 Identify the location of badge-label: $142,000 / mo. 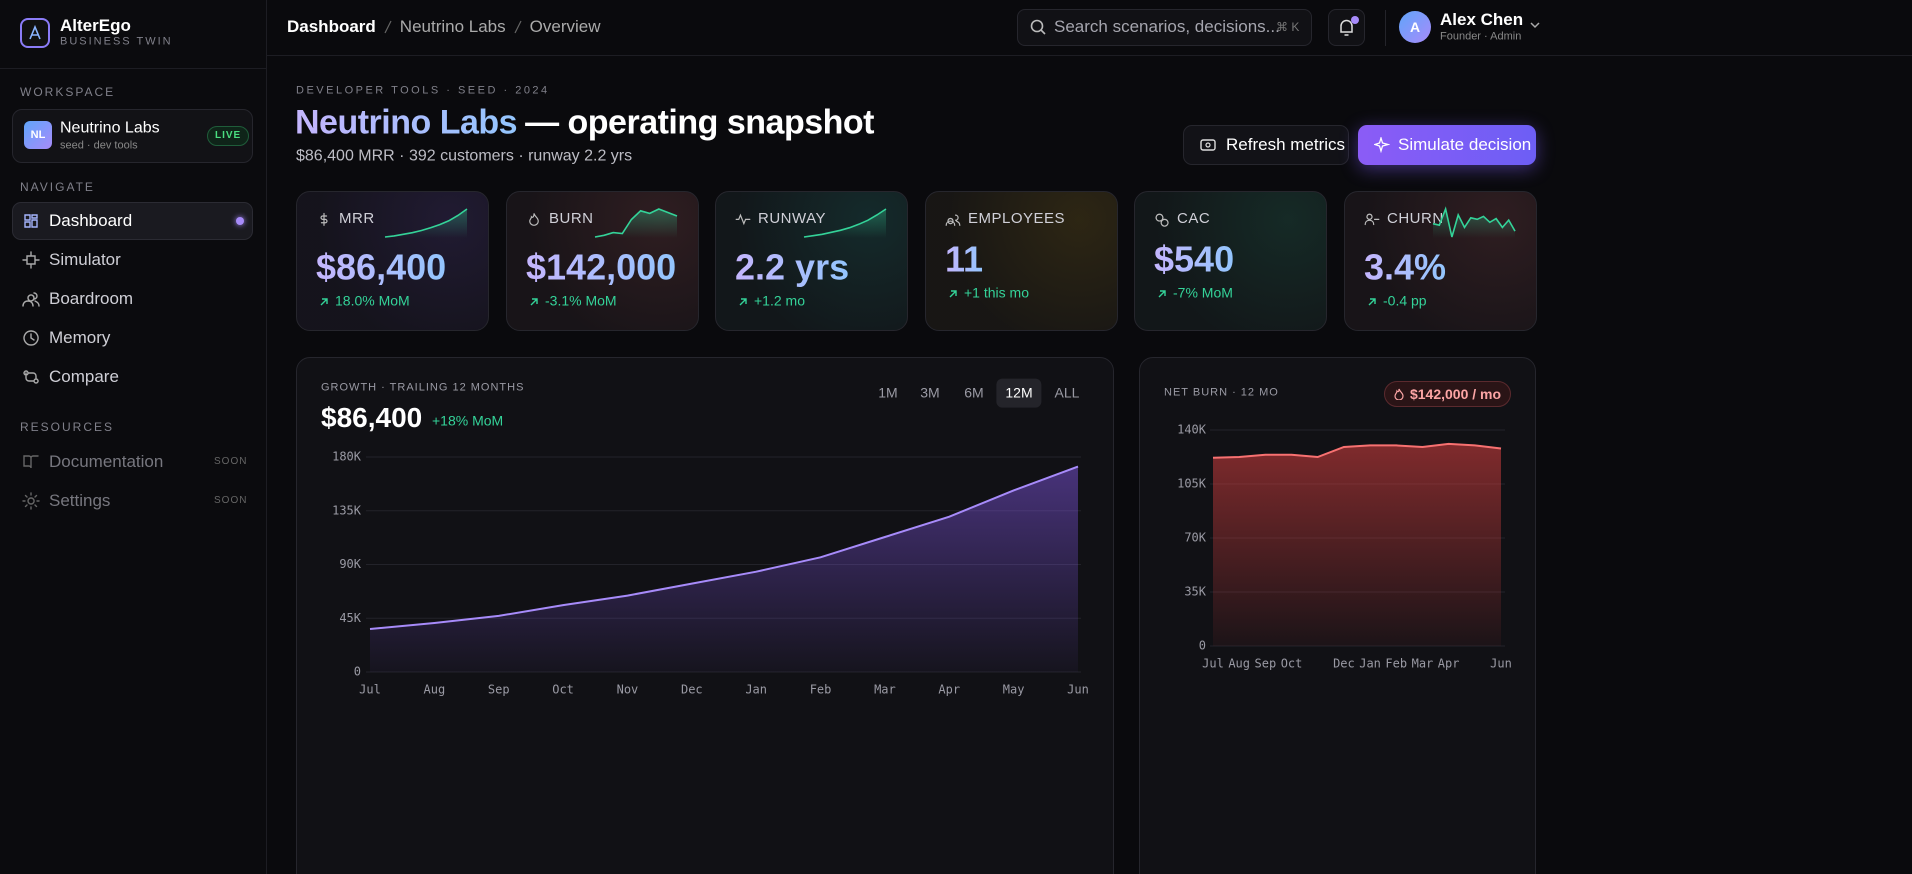
(1455, 394).